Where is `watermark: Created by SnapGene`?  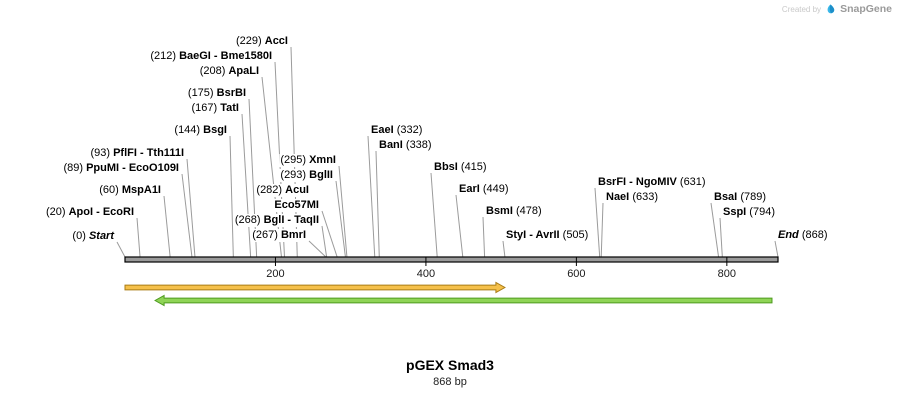 watermark: Created by SnapGene is located at coordinates (837, 9).